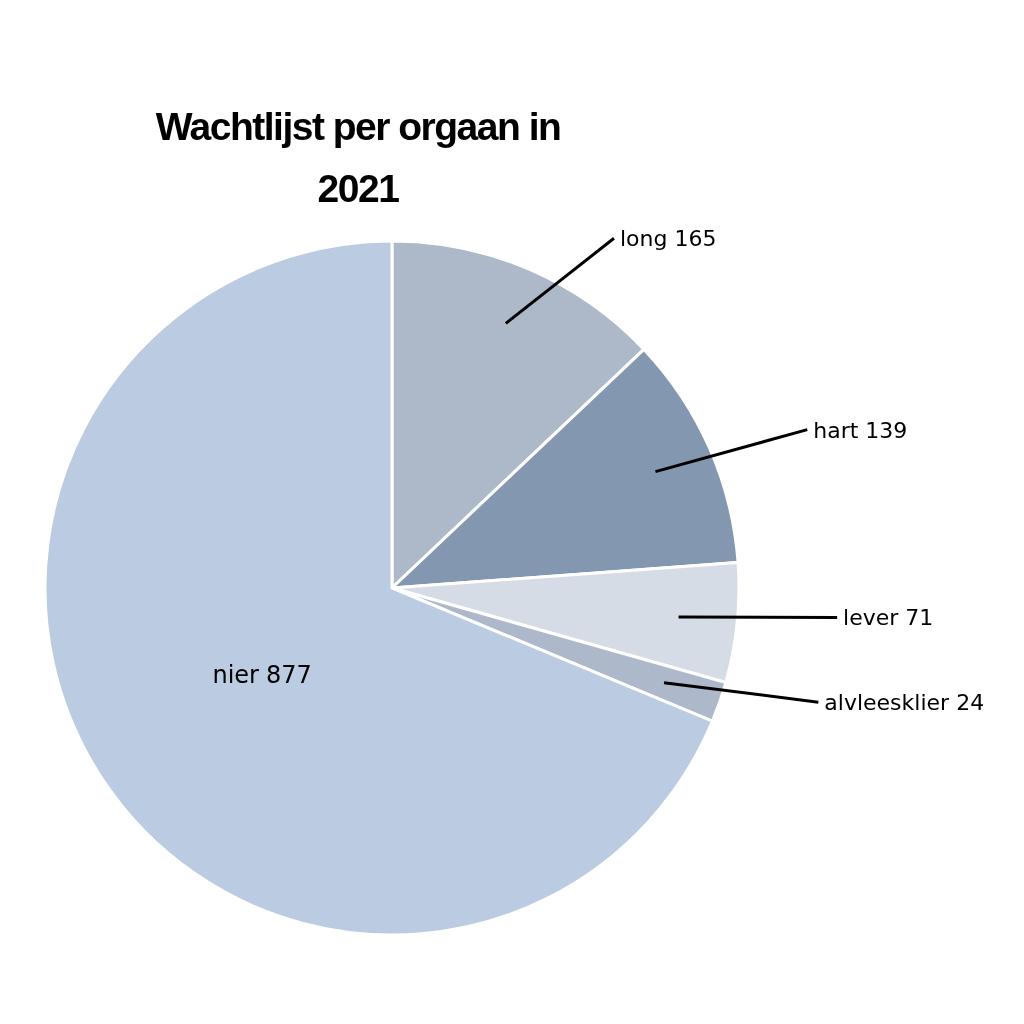 The image size is (1024, 1024). What do you see at coordinates (970, 702) in the screenshot?
I see `data-label: 24` at bounding box center [970, 702].